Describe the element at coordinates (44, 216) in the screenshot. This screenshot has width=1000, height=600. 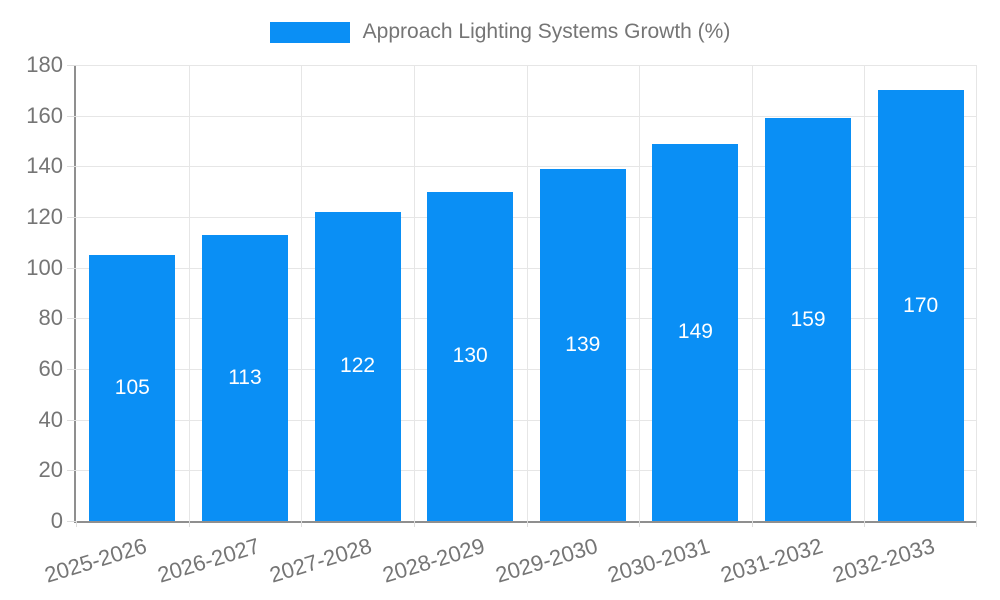
I see `y-axis-tick-label: 120` at that location.